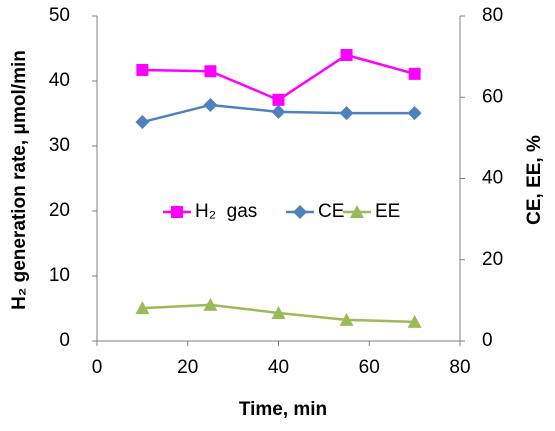 The image size is (555, 431). Describe the element at coordinates (387, 211) in the screenshot. I see `legend-label: EE` at that location.